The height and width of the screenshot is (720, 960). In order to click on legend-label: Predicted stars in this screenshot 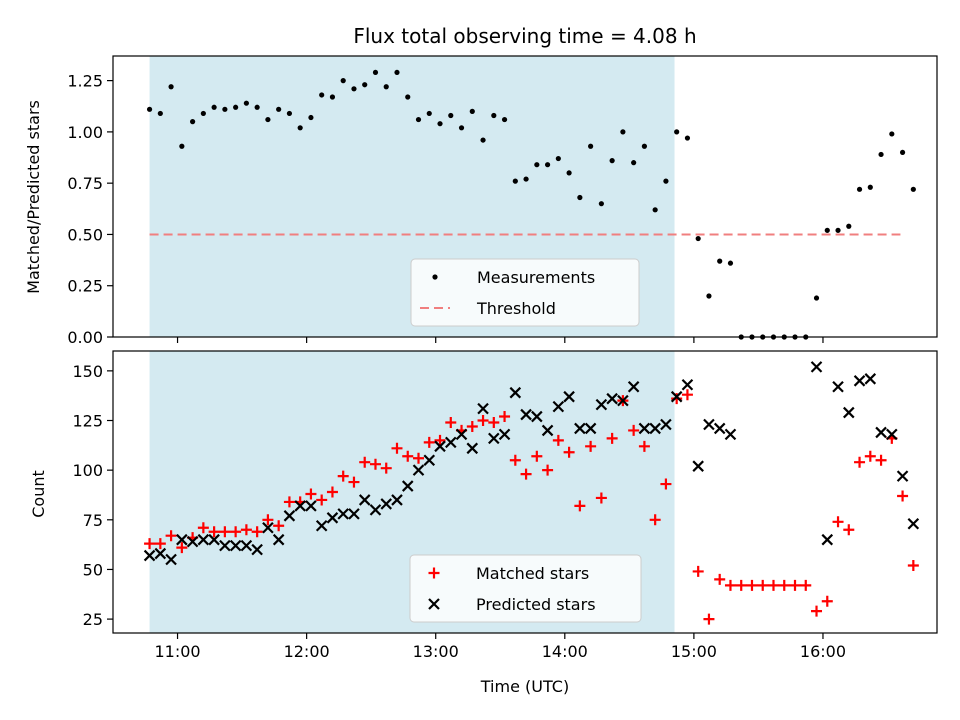, I will do `click(536, 604)`.